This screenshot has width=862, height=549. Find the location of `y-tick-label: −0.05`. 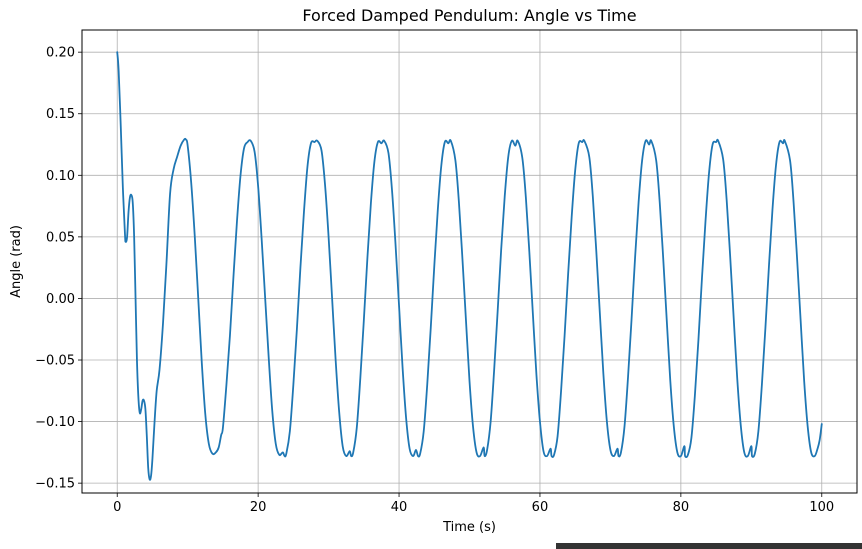

y-tick-label: −0.05 is located at coordinates (55, 361).